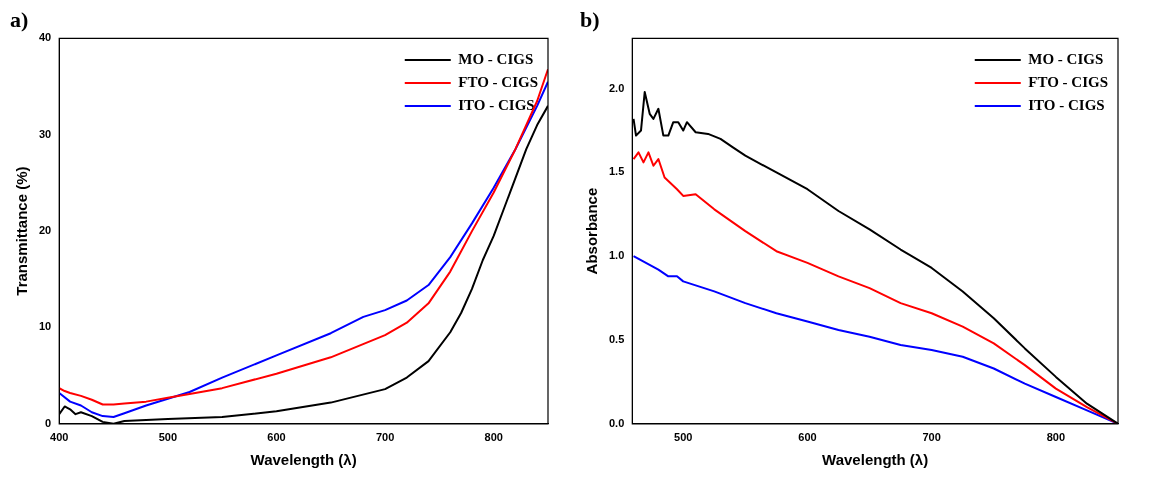 The width and height of the screenshot is (1149, 482). Describe the element at coordinates (616, 255) in the screenshot. I see `y-tick-label: 1.0` at that location.